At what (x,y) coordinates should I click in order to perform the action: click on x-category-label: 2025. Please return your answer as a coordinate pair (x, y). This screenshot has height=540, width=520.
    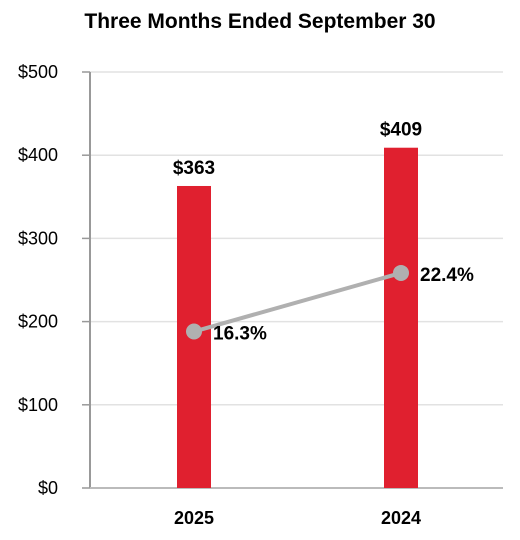
    Looking at the image, I should click on (194, 518).